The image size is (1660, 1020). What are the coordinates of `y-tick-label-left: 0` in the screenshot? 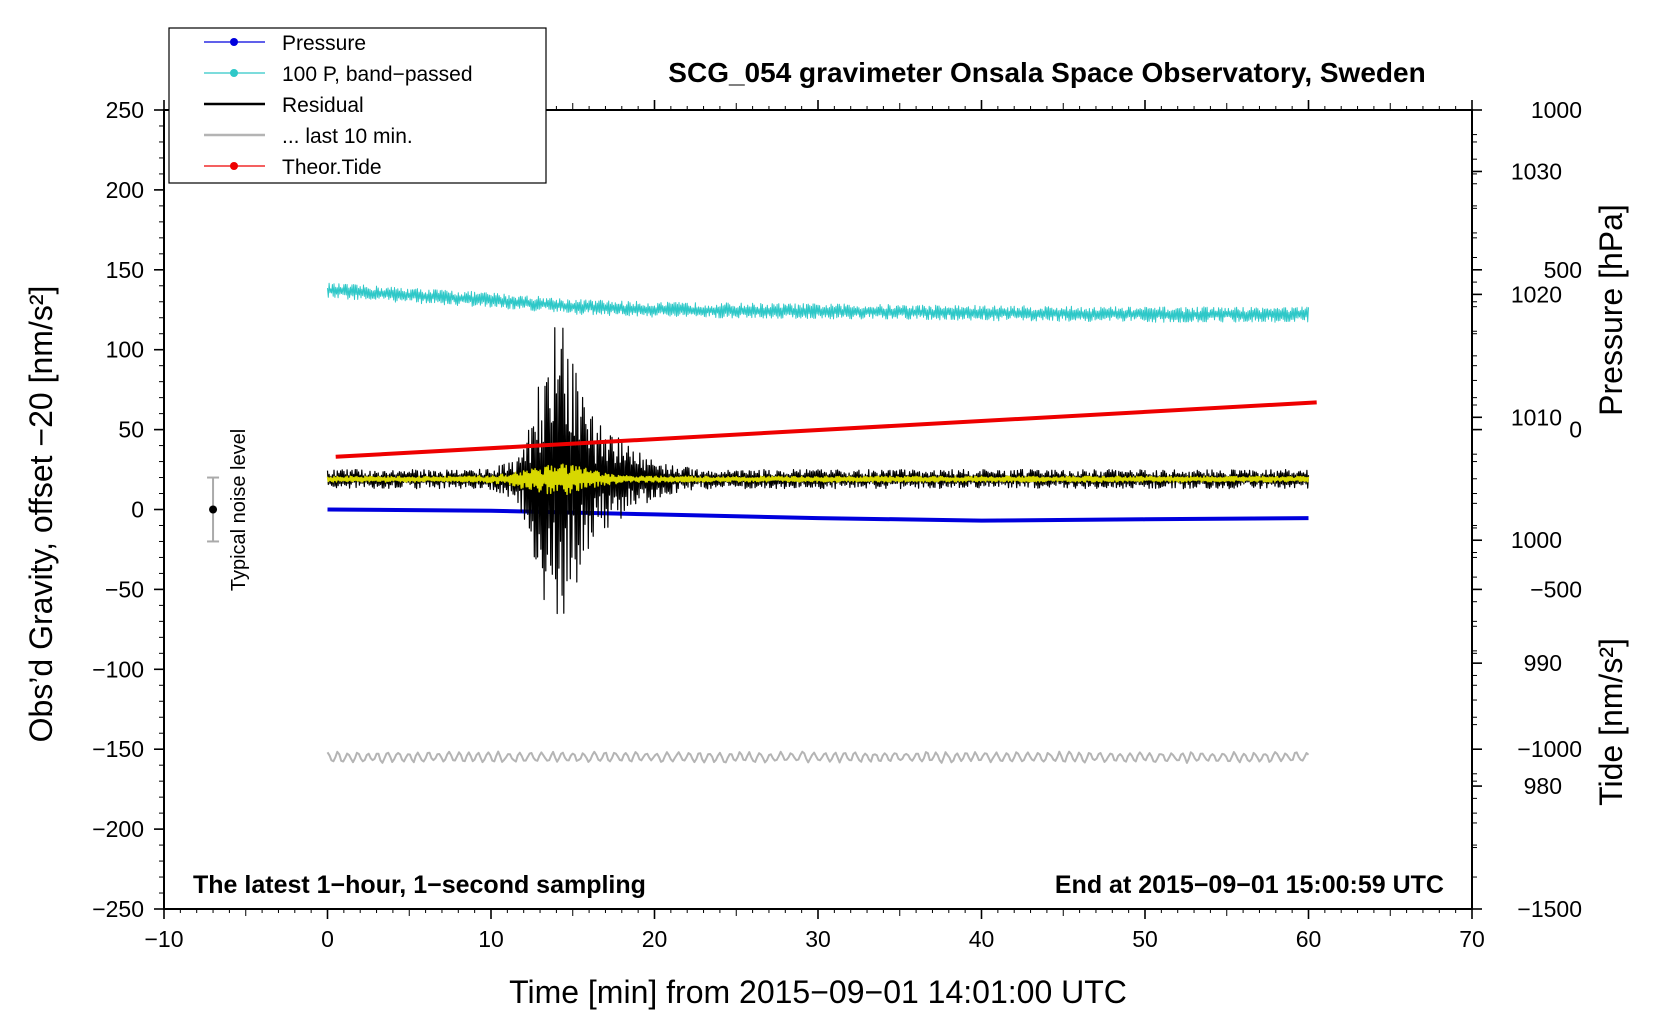 It's located at (137, 510).